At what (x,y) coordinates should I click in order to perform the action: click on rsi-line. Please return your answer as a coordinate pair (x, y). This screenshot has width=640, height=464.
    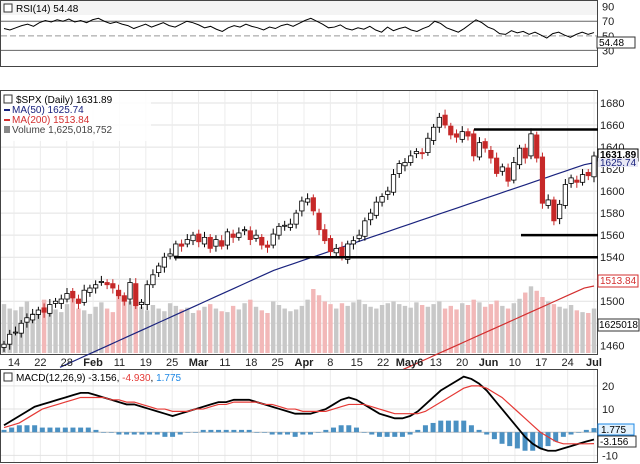
    Looking at the image, I should click on (299, 28).